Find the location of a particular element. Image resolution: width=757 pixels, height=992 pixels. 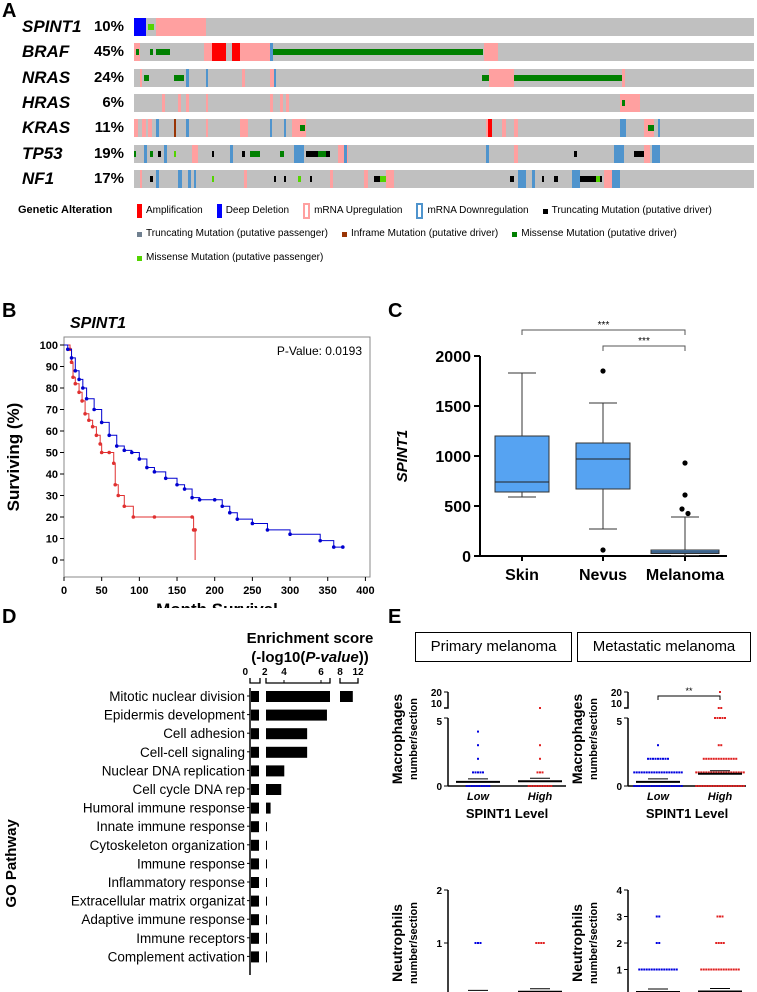

legend-item: Amplification is located at coordinates (170, 211).